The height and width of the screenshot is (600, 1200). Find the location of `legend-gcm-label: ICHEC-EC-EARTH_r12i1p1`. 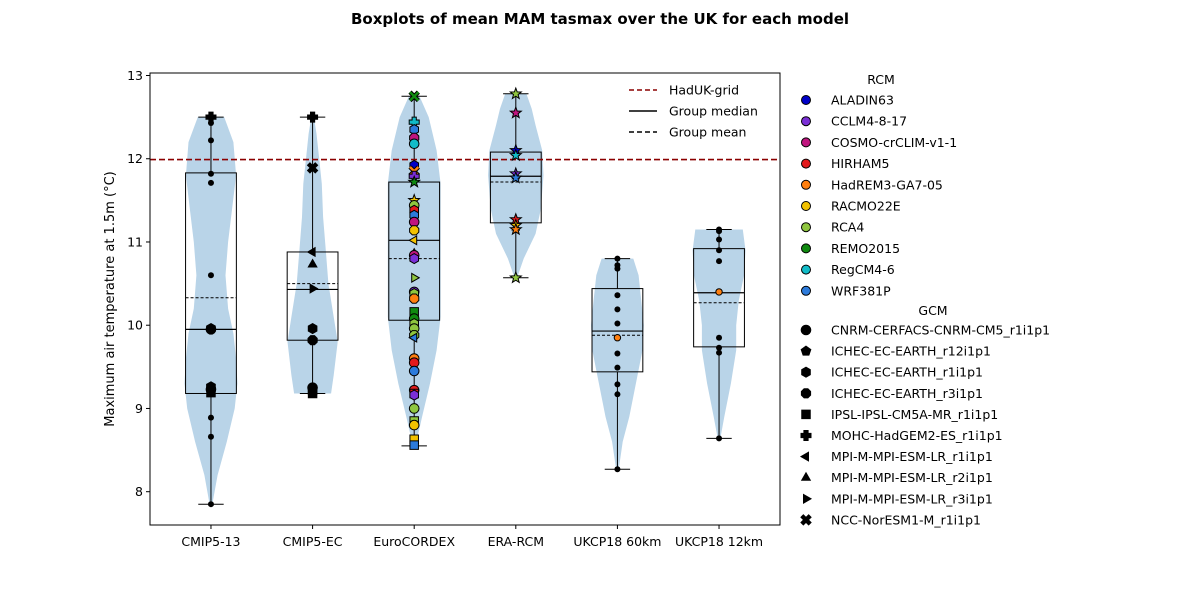

legend-gcm-label: ICHEC-EC-EARTH_r12i1p1 is located at coordinates (911, 351).